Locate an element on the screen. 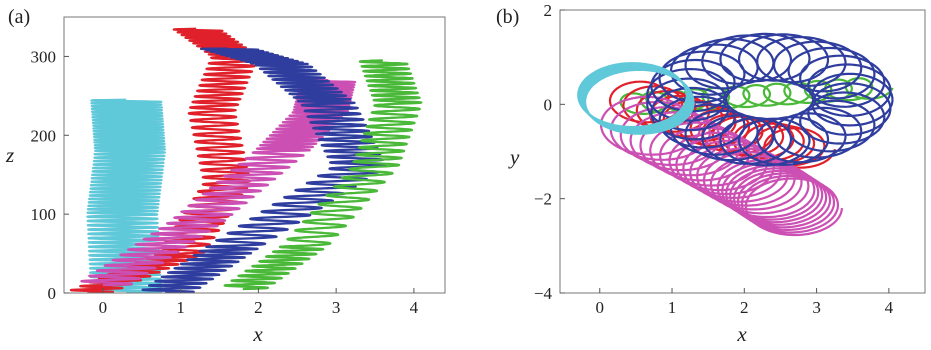  panel-a-ytick-label: 100 is located at coordinates (44, 214).